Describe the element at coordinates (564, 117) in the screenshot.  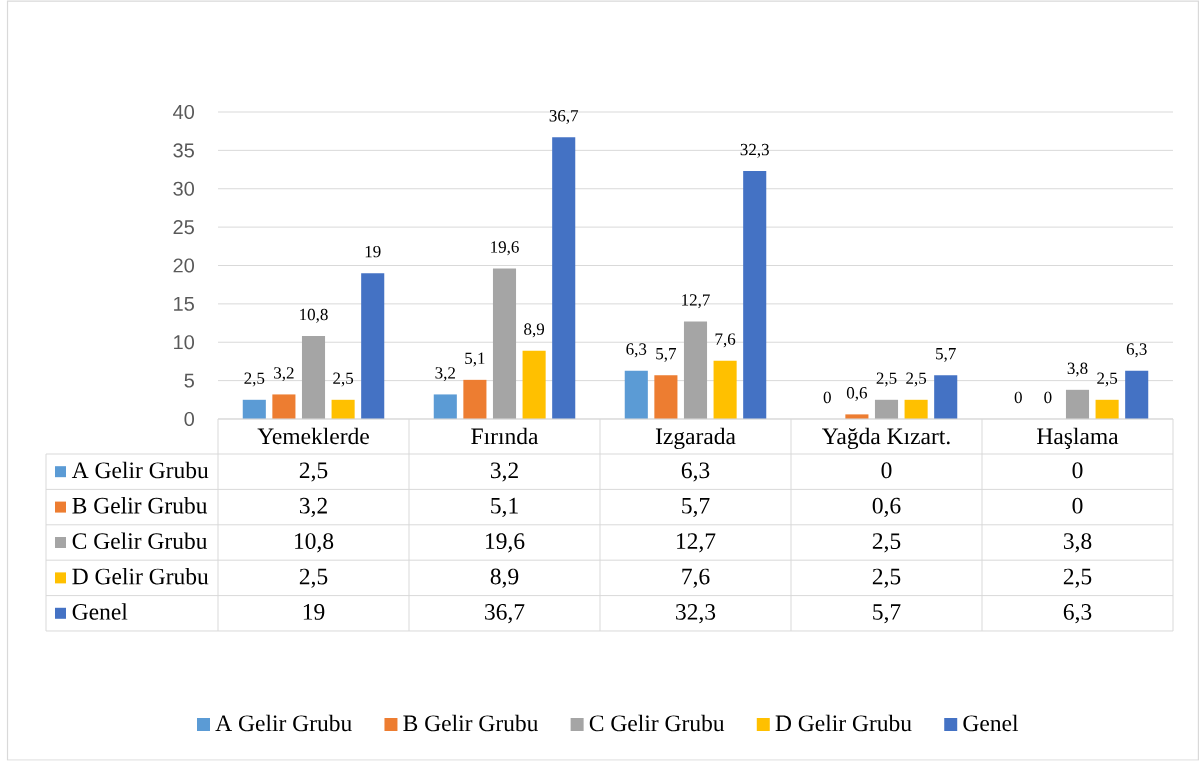
I see `text: 36,7` at that location.